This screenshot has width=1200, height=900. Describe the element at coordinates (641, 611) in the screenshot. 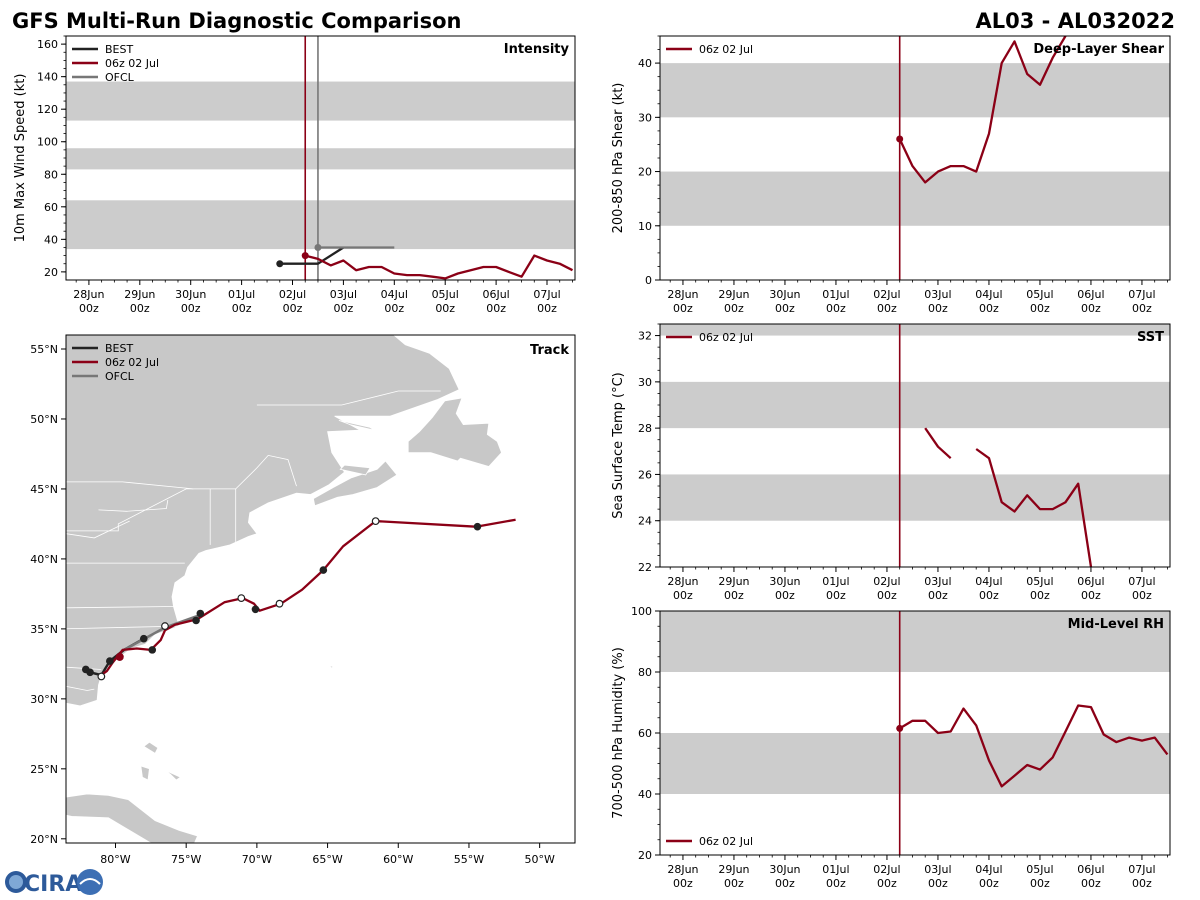

I see `y-tick-label: 100` at that location.